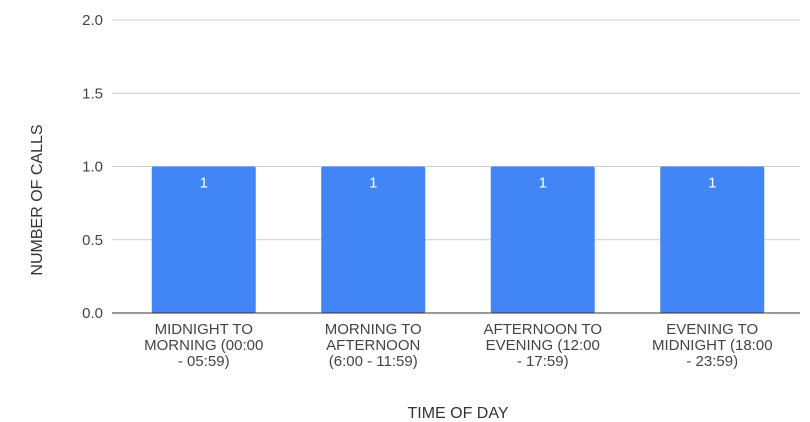  I want to click on x-tick-label: MIDNIGHT TO MORNING (00:00- 05:59), so click(203, 345).